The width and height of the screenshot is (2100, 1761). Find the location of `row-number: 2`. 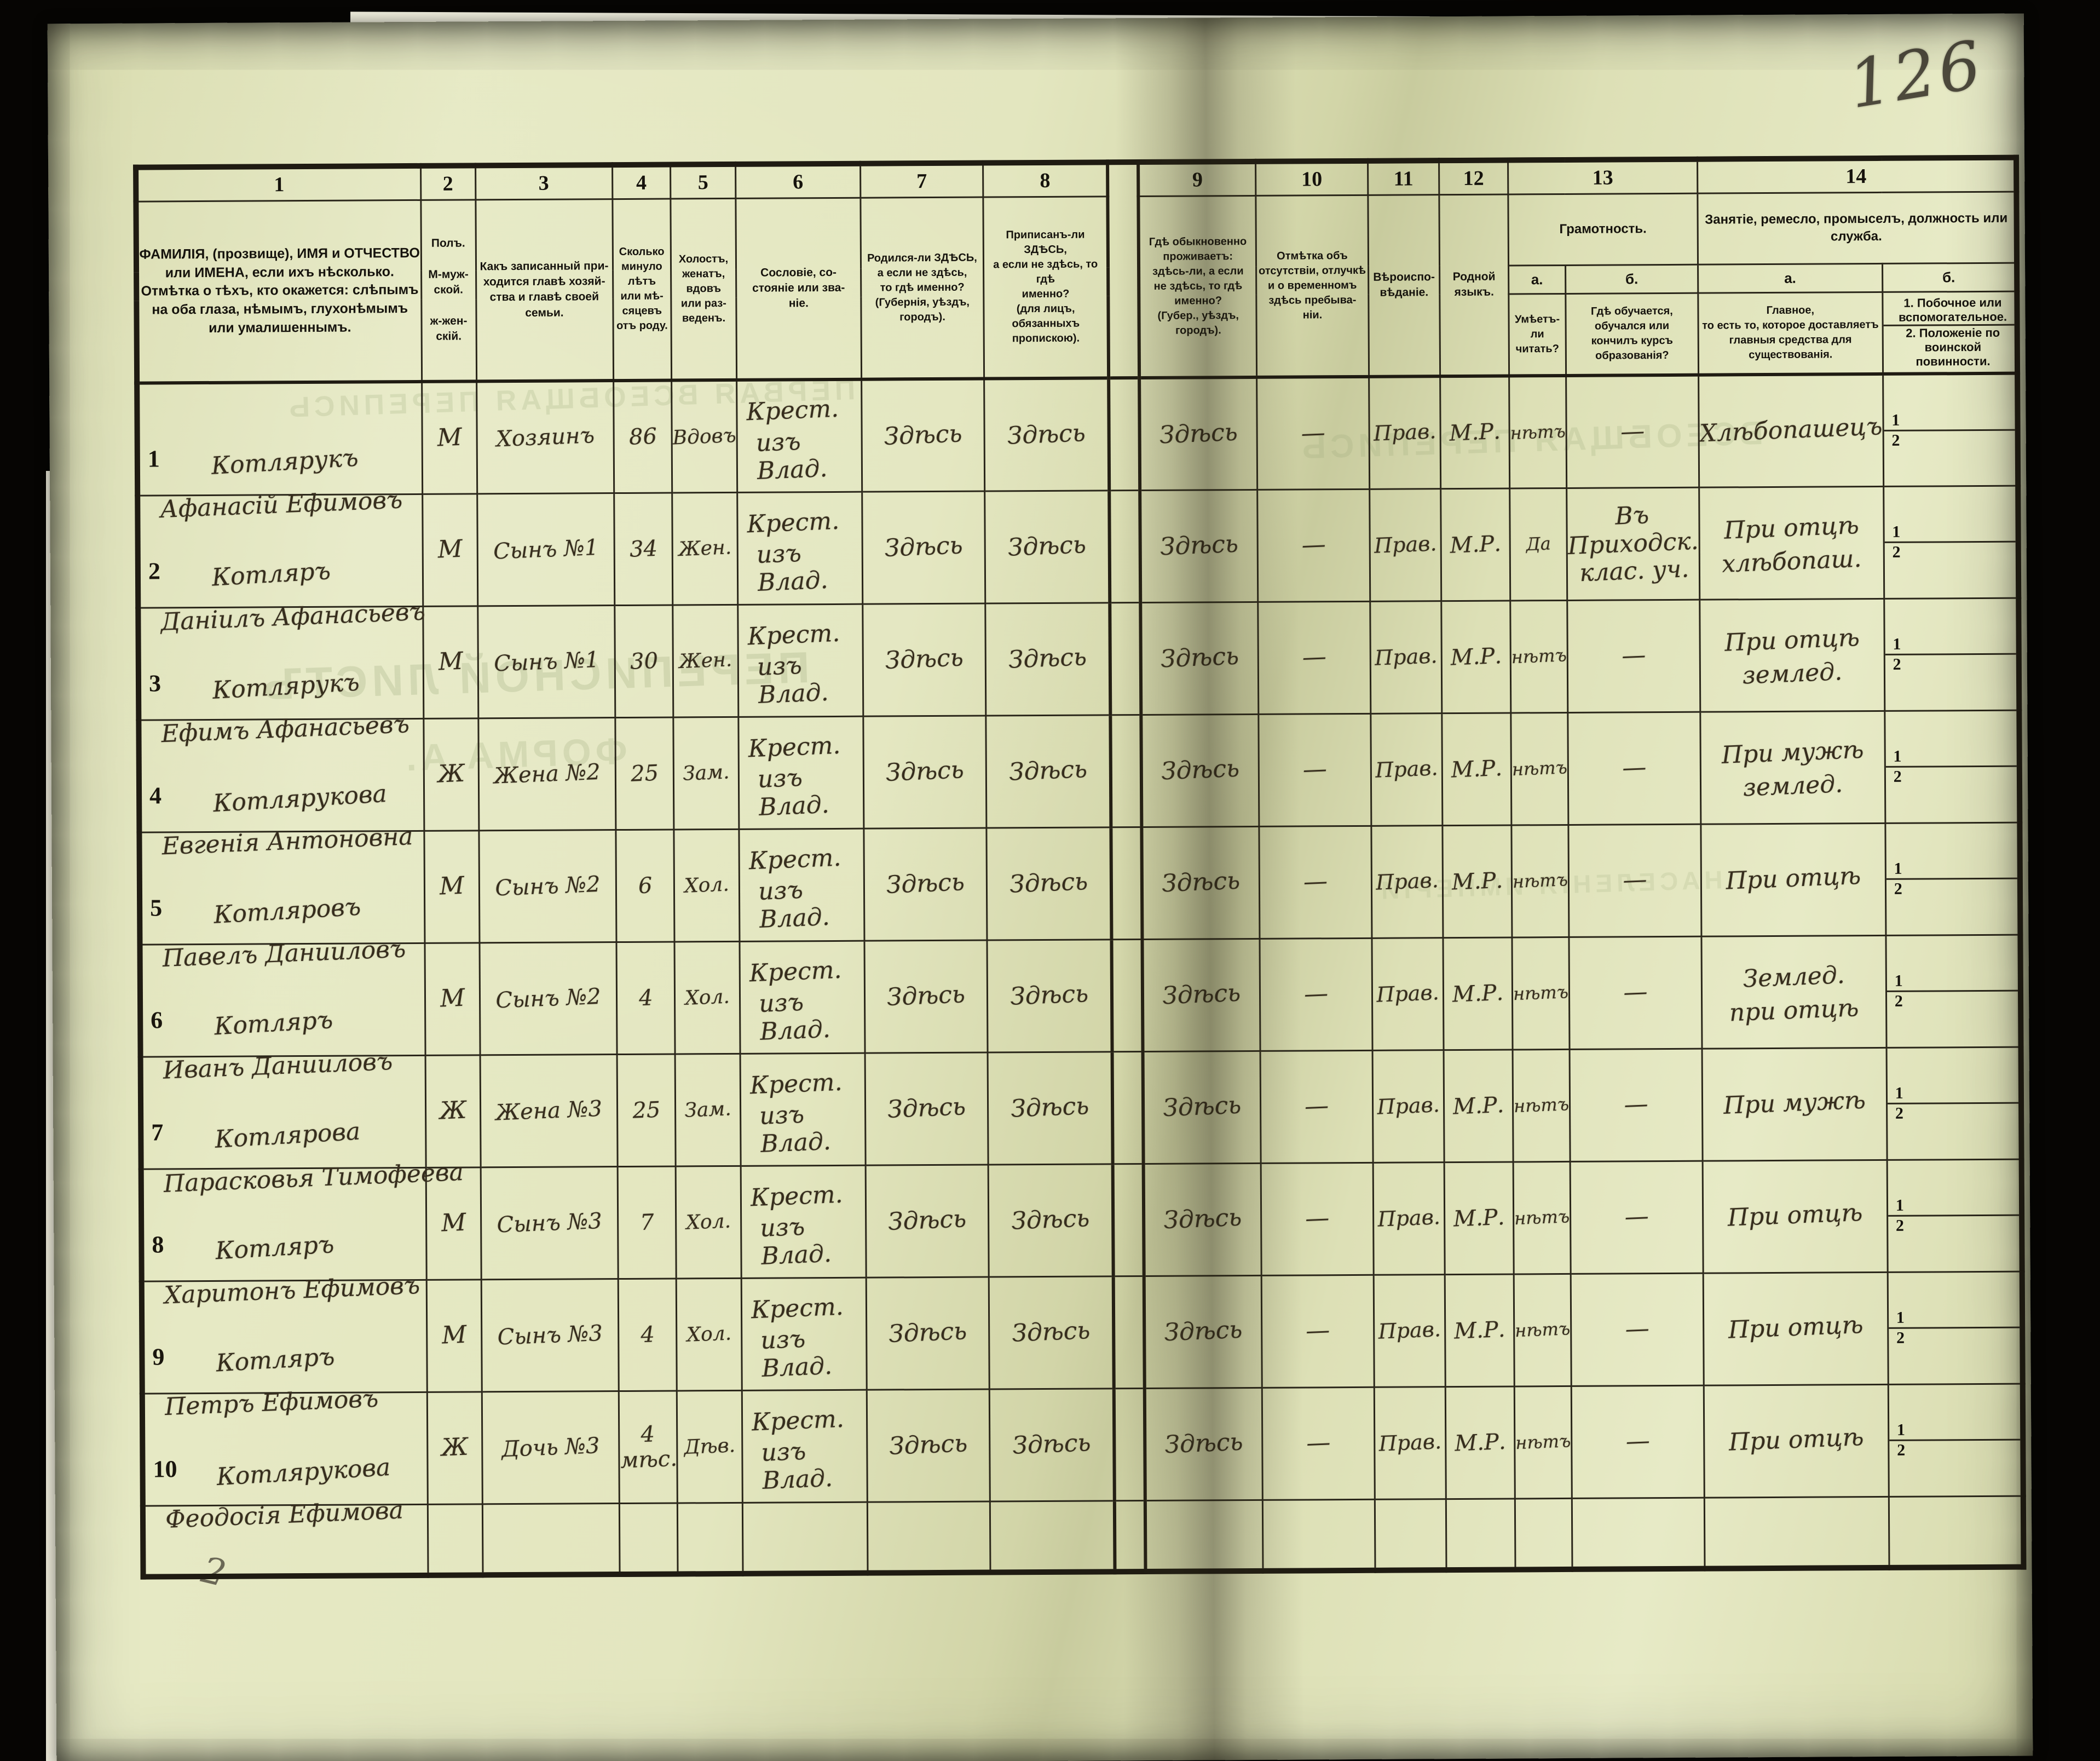

row-number: 2 is located at coordinates (155, 571).